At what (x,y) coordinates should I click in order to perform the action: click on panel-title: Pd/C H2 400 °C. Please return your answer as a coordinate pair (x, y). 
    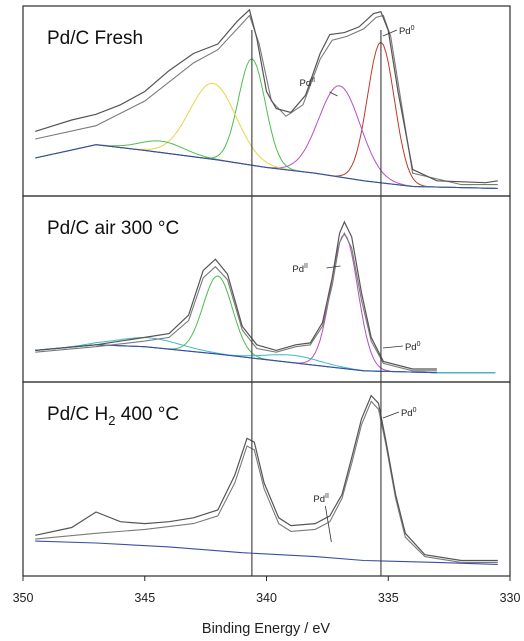
    Looking at the image, I should click on (113, 416).